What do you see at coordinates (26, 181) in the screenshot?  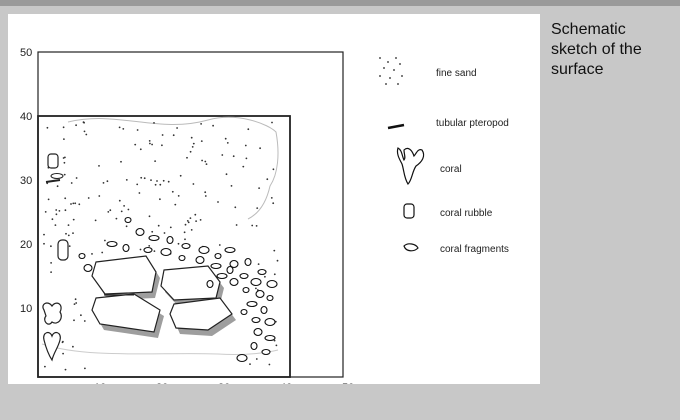 I see `y-tick-30: 30` at bounding box center [26, 181].